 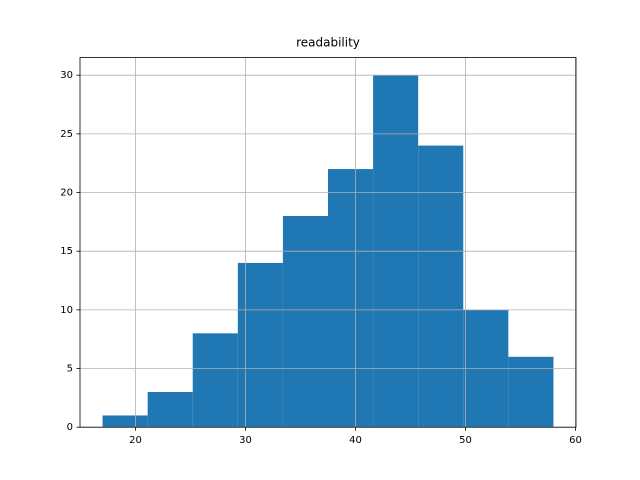 I want to click on x-tick-label: 40, so click(x=355, y=440).